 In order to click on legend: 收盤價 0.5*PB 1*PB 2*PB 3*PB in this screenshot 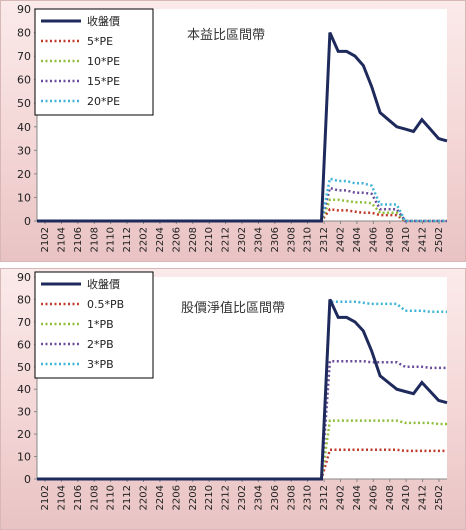, I will do `click(94, 325)`.